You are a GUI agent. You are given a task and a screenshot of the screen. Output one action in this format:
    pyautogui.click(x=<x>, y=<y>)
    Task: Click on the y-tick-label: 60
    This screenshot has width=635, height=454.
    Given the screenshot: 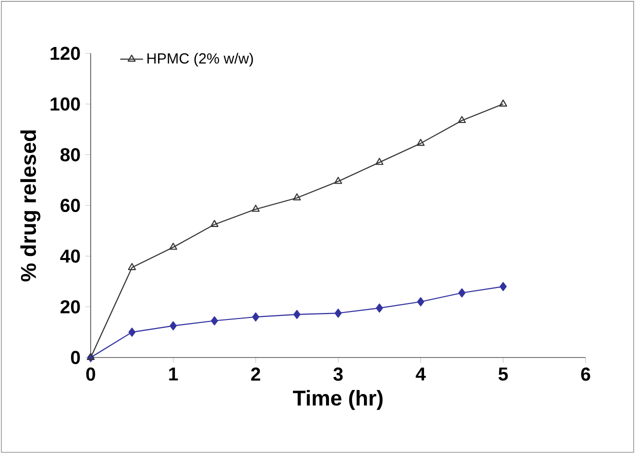 What is the action you would take?
    pyautogui.click(x=70, y=205)
    